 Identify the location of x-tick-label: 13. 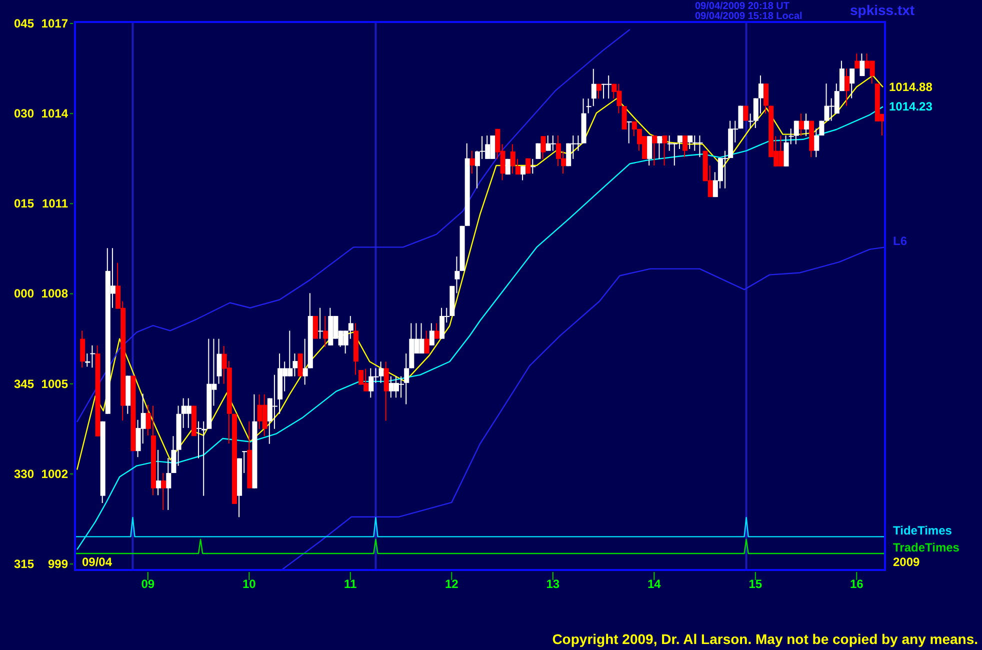
(553, 584).